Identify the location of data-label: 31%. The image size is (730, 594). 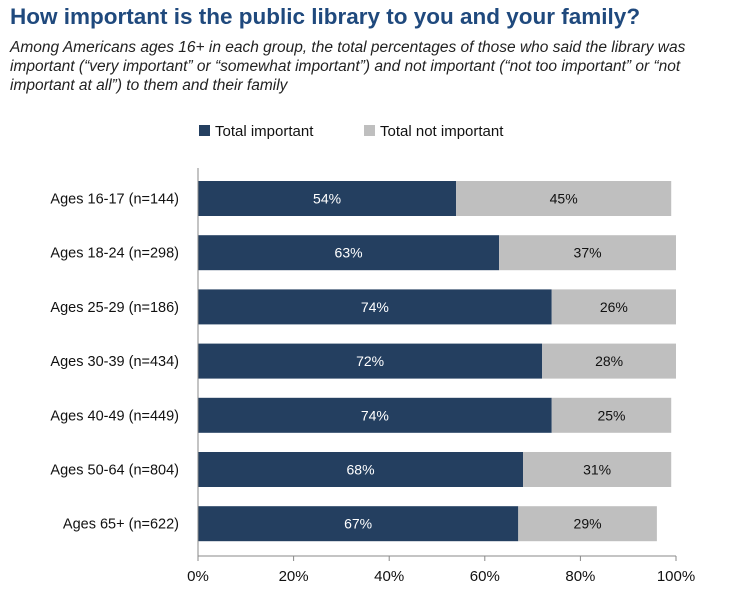
(597, 470).